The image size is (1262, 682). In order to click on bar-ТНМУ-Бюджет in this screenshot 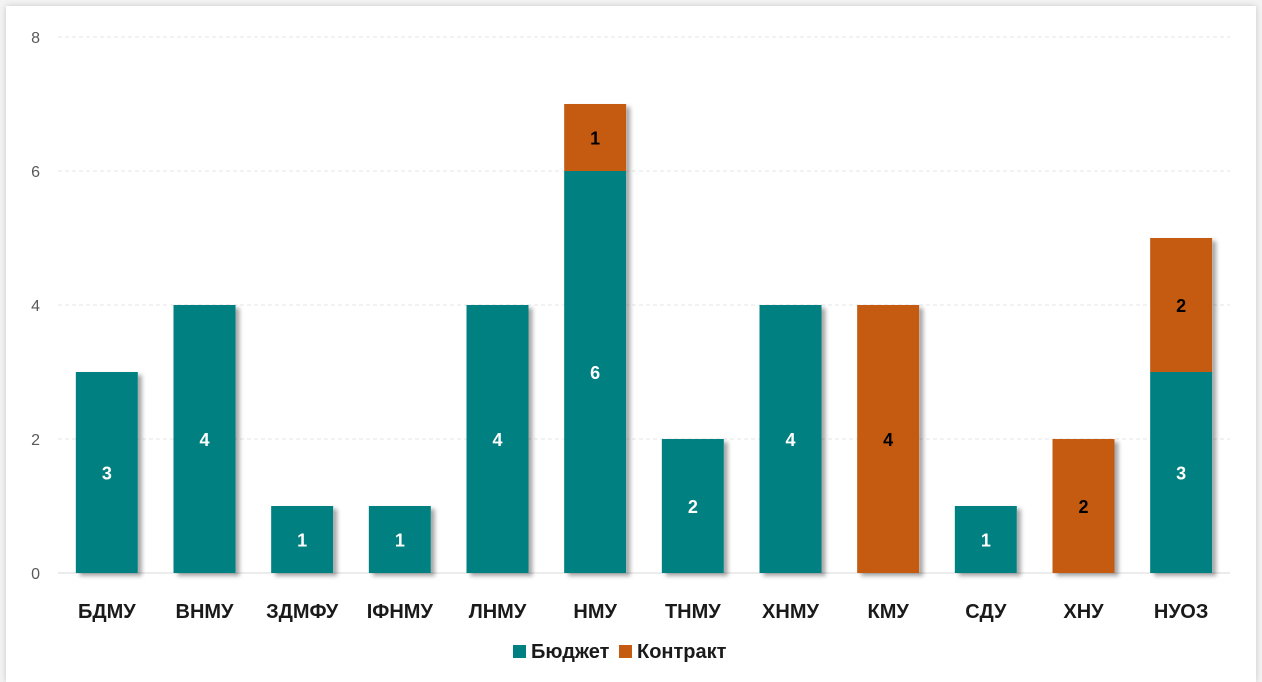, I will do `click(692, 506)`.